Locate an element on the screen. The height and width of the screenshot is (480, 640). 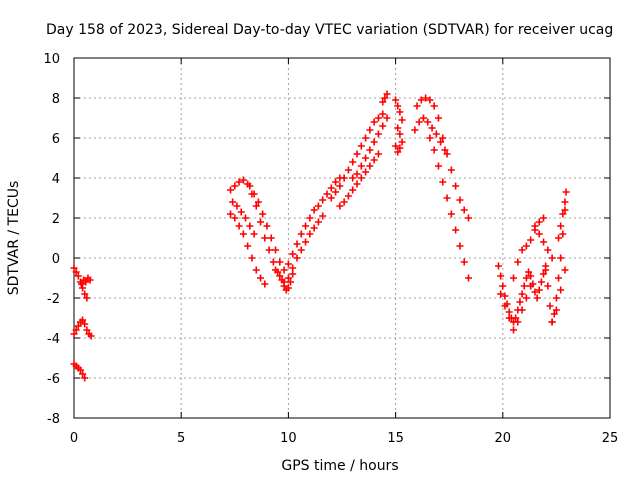
series-track-e is located at coordinates (262, 235).